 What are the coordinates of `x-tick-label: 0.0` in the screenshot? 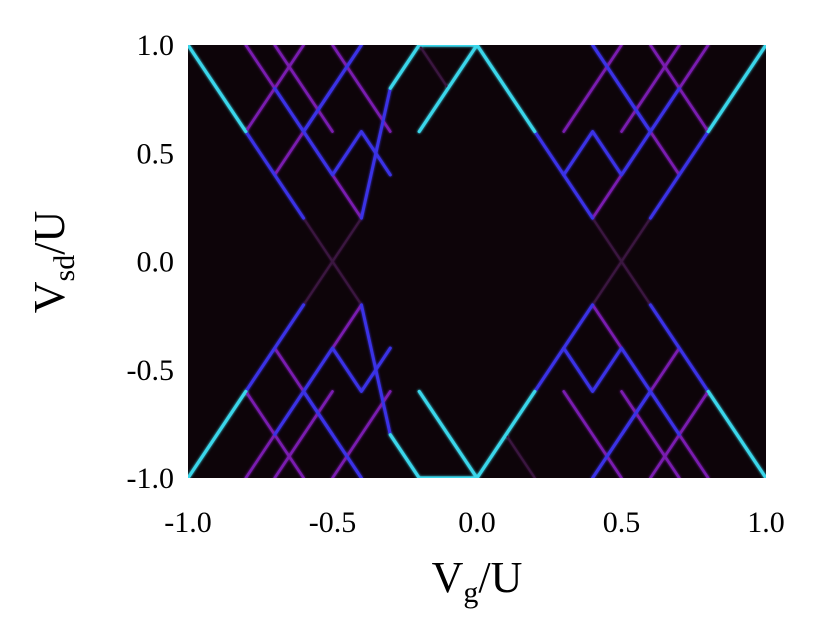 It's located at (477, 522).